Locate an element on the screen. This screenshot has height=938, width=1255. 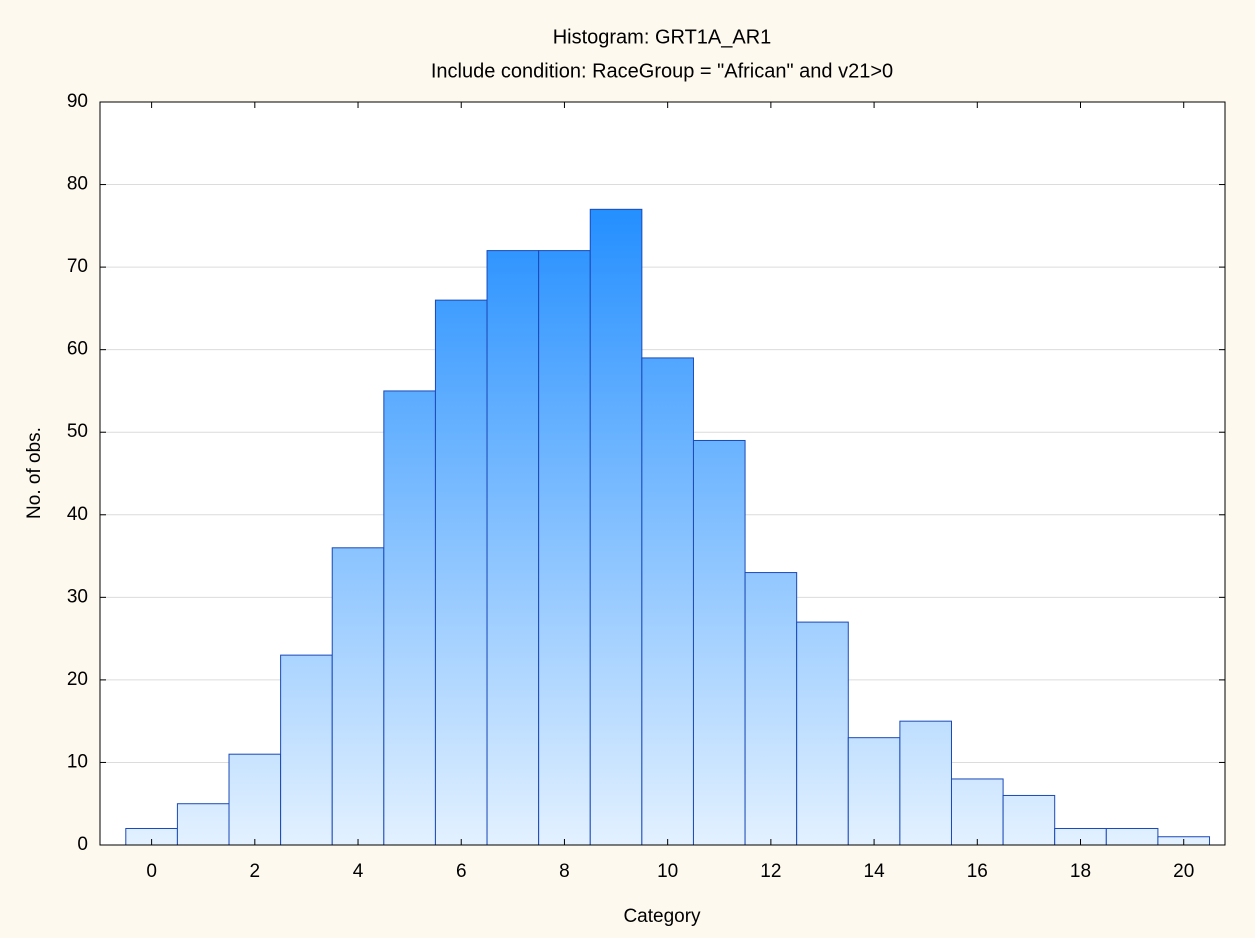
y-tick-label: 0 is located at coordinates (82, 844).